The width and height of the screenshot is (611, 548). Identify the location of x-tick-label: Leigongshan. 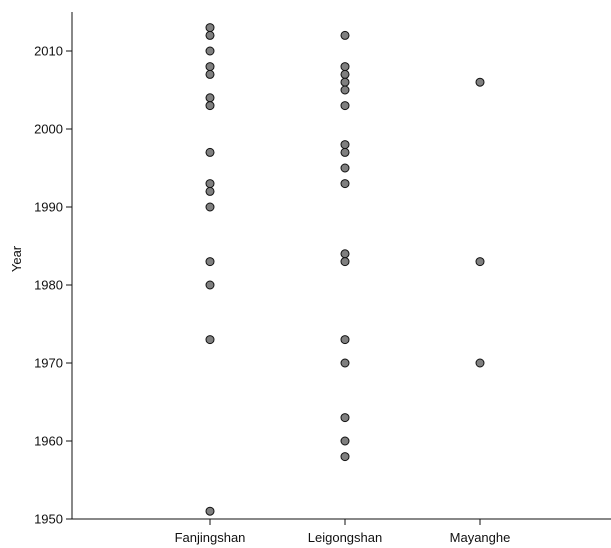
(345, 537).